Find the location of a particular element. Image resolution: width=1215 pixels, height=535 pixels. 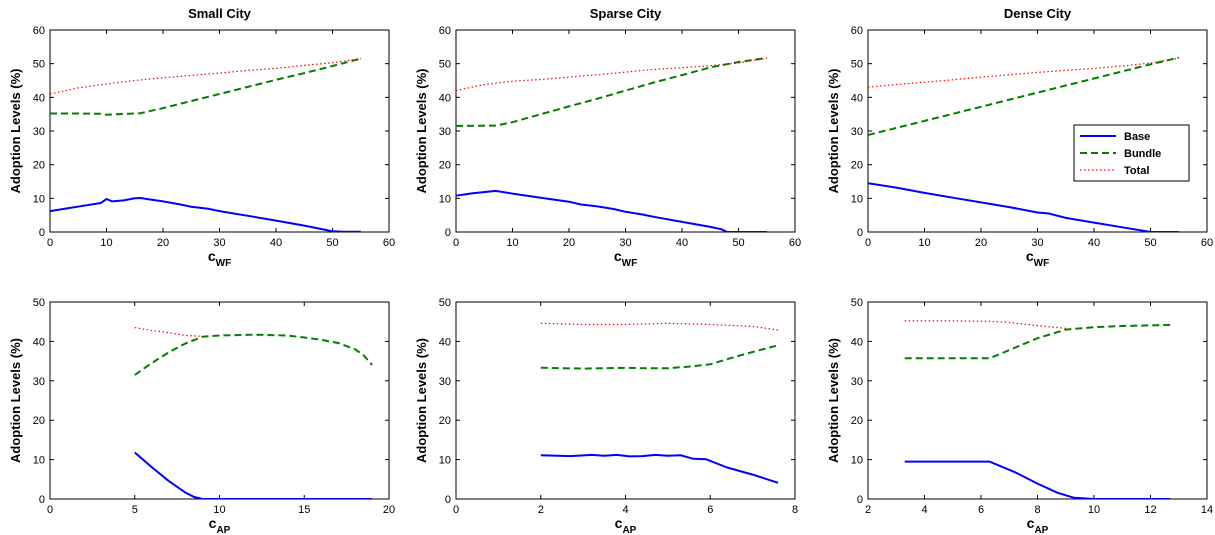

x-tick-label: 6 is located at coordinates (981, 510).